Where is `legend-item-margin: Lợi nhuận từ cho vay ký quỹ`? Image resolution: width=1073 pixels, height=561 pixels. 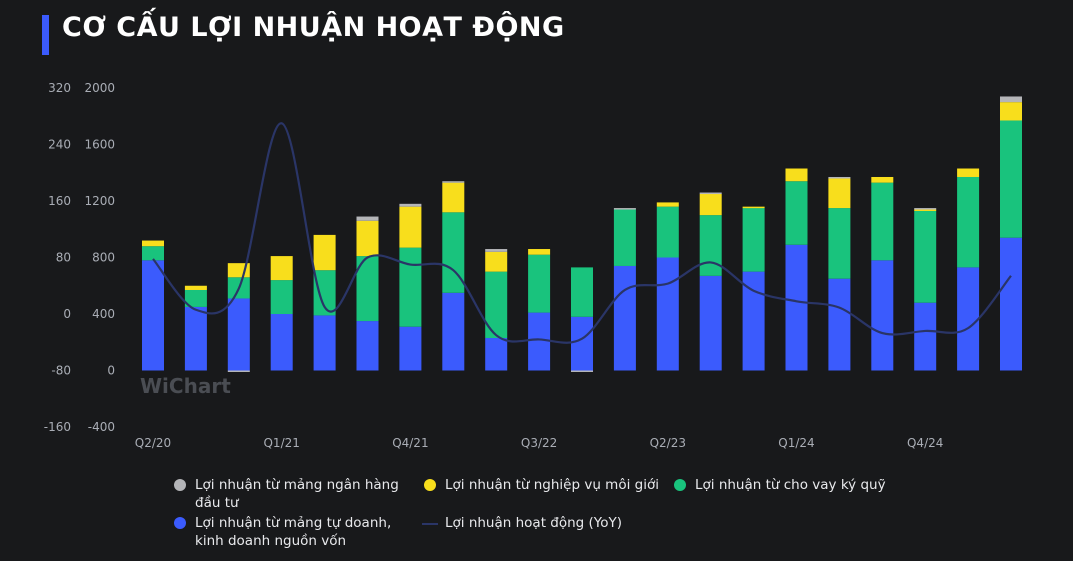 legend-item-margin: Lợi nhuận từ cho vay ký quỹ is located at coordinates (804, 485).